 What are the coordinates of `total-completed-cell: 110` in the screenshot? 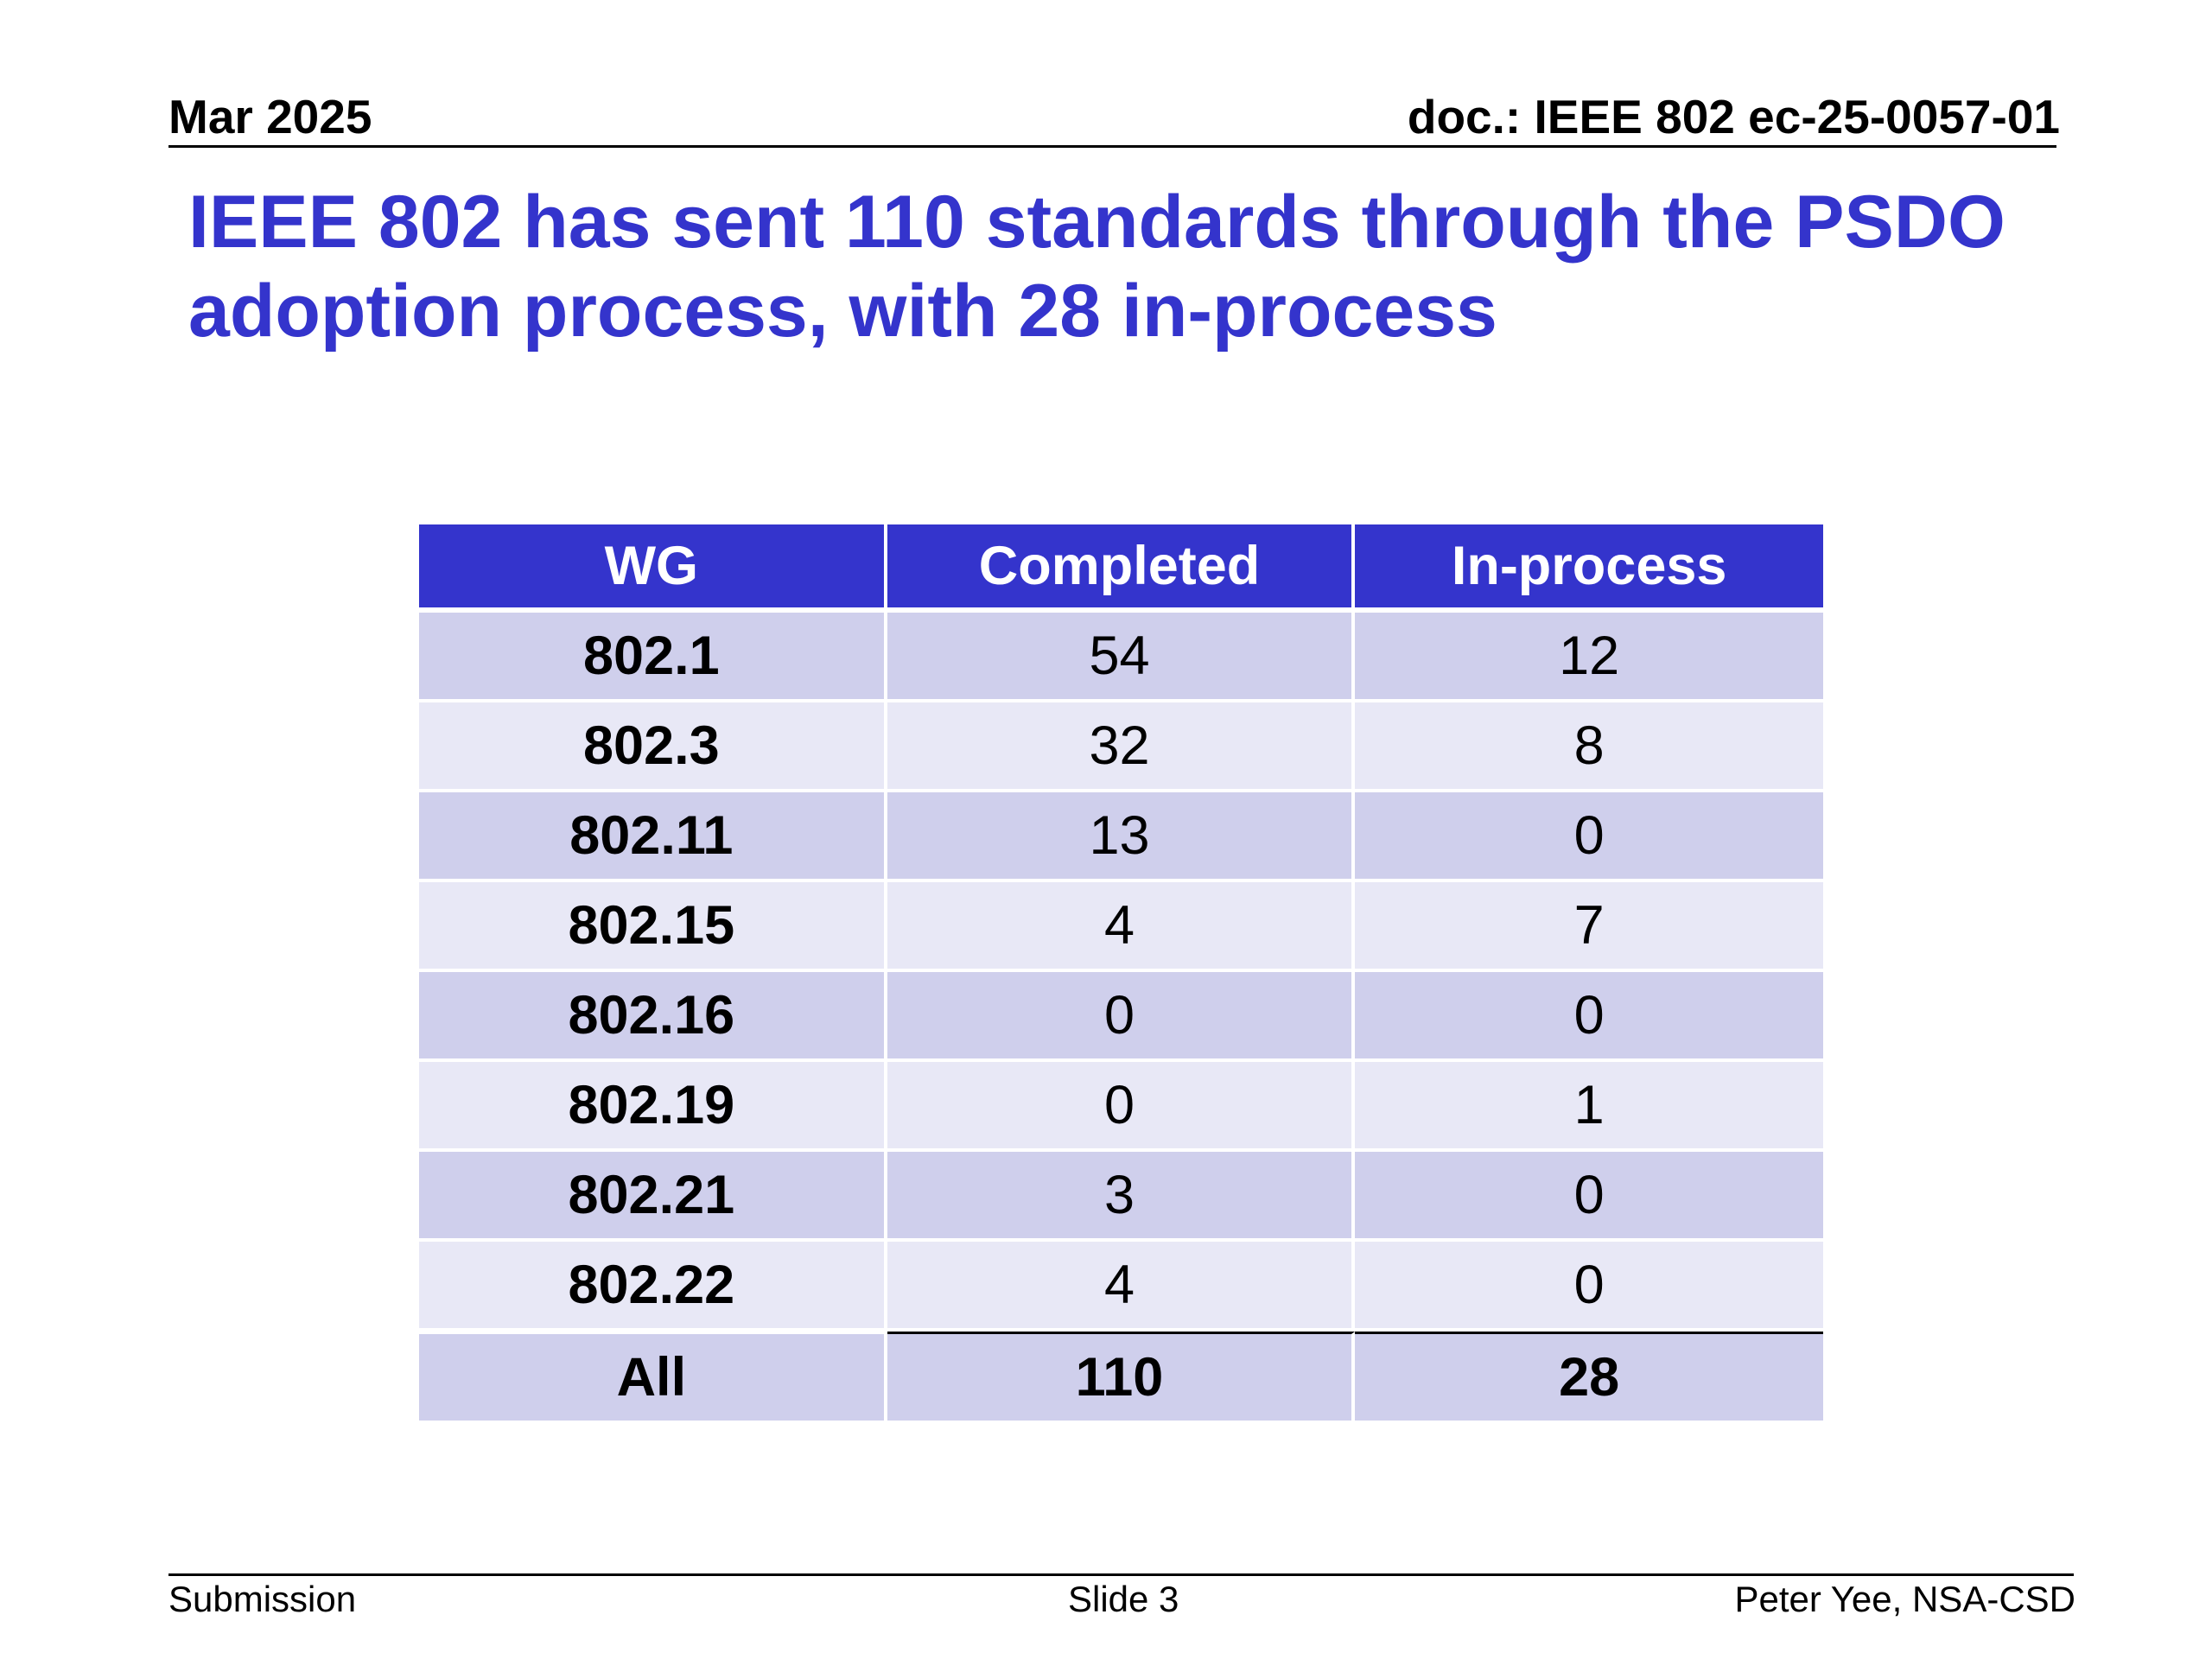 It's located at (1121, 1376).